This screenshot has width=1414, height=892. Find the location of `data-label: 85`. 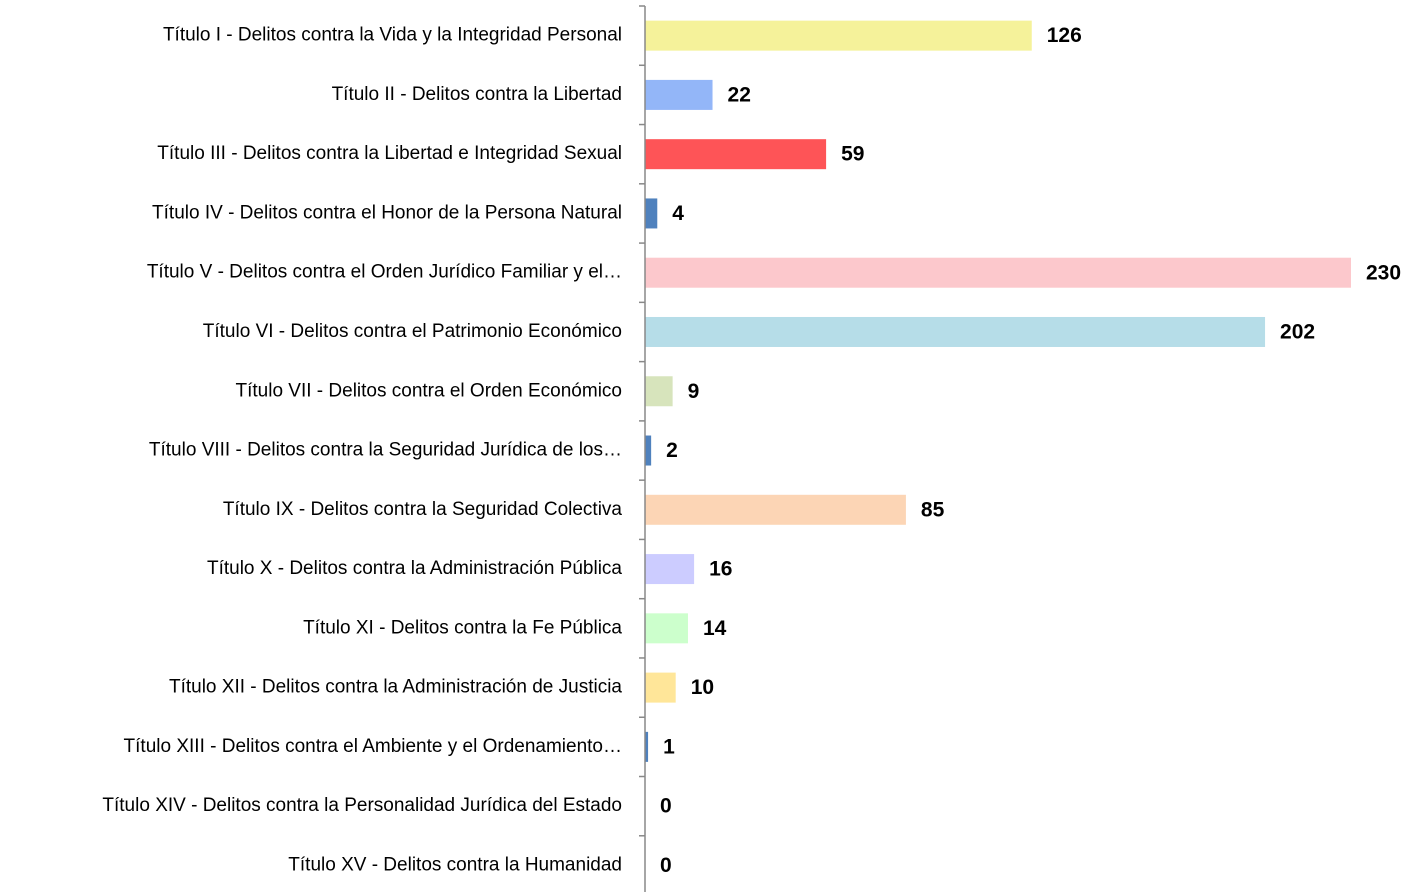

data-label: 85 is located at coordinates (933, 509).